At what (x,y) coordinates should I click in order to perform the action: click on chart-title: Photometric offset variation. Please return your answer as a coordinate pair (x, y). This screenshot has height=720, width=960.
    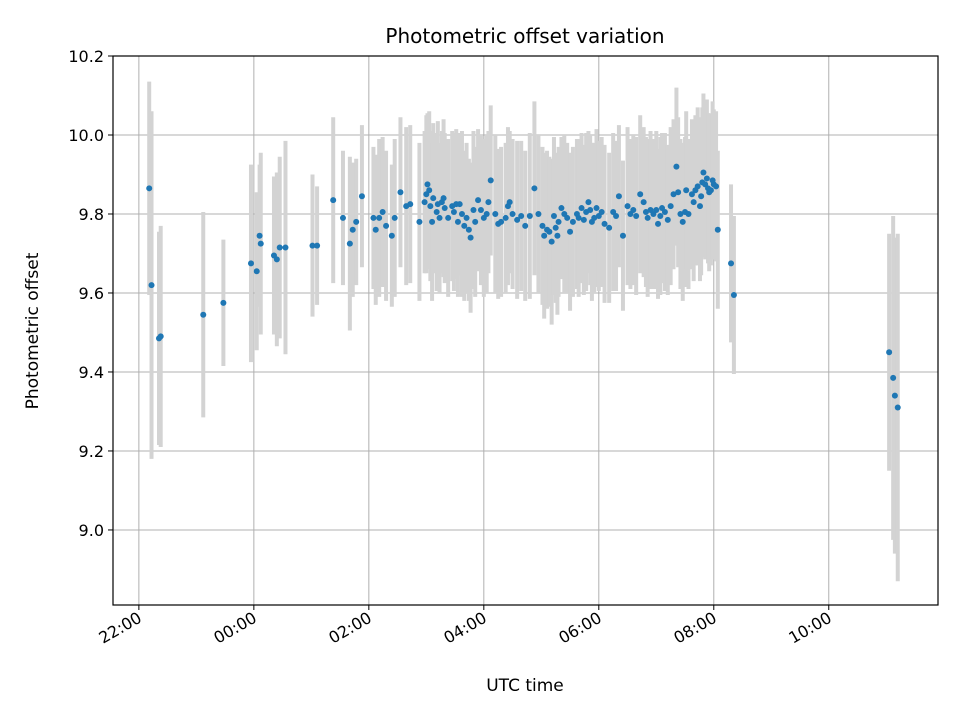
    Looking at the image, I should click on (524, 36).